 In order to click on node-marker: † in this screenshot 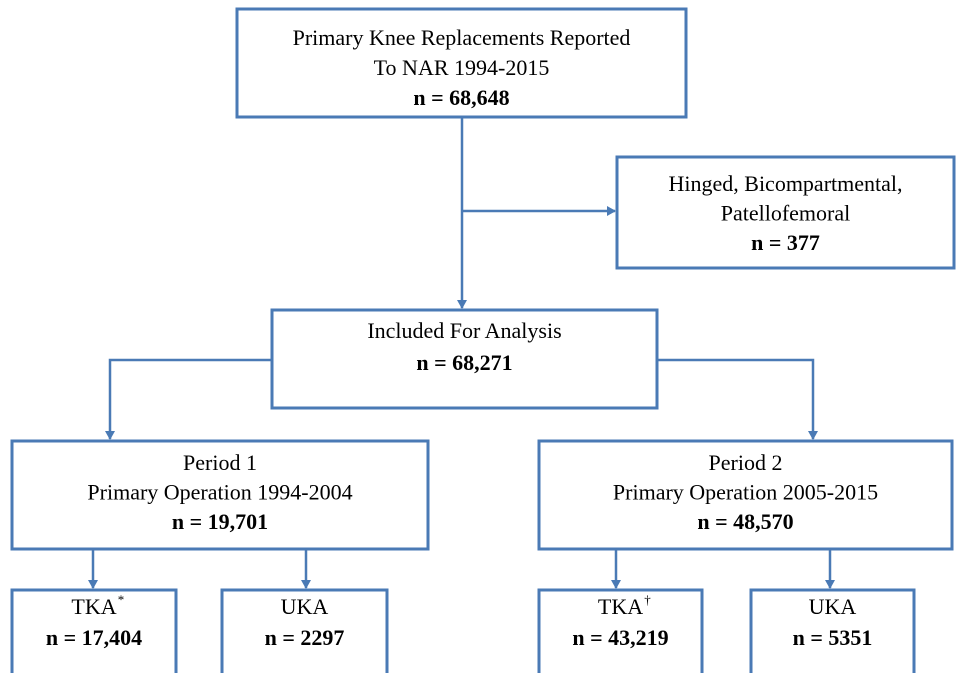, I will do `click(647, 599)`.